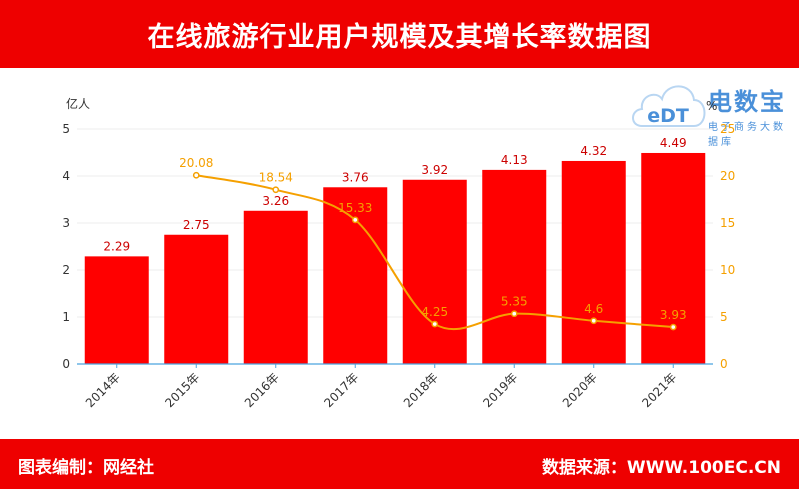  I want to click on y-axis-label: 亿人, so click(78, 103).